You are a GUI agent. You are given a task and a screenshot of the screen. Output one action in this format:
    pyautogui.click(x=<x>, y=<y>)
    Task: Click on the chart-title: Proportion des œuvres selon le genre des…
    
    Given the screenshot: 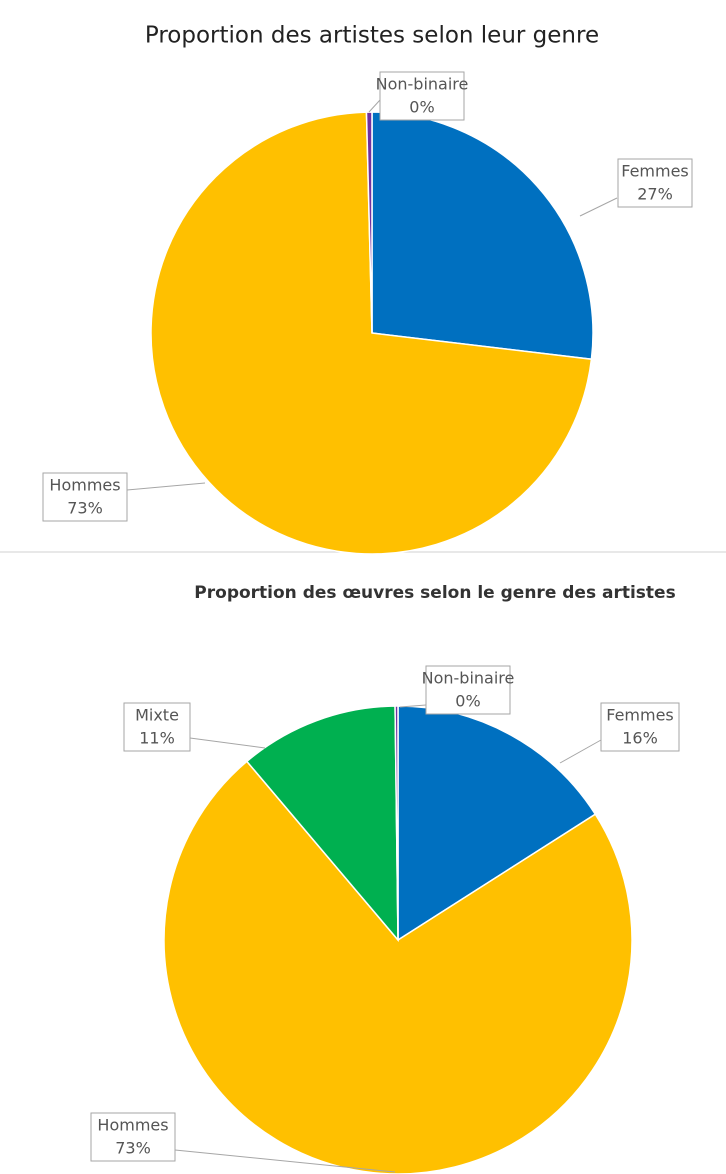 What is the action you would take?
    pyautogui.click(x=434, y=593)
    